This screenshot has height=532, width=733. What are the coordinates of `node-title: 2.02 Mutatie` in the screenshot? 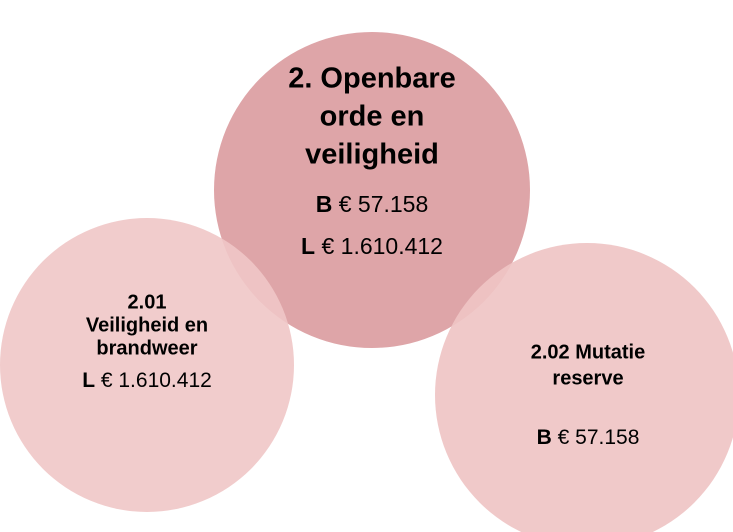 It's located at (588, 352).